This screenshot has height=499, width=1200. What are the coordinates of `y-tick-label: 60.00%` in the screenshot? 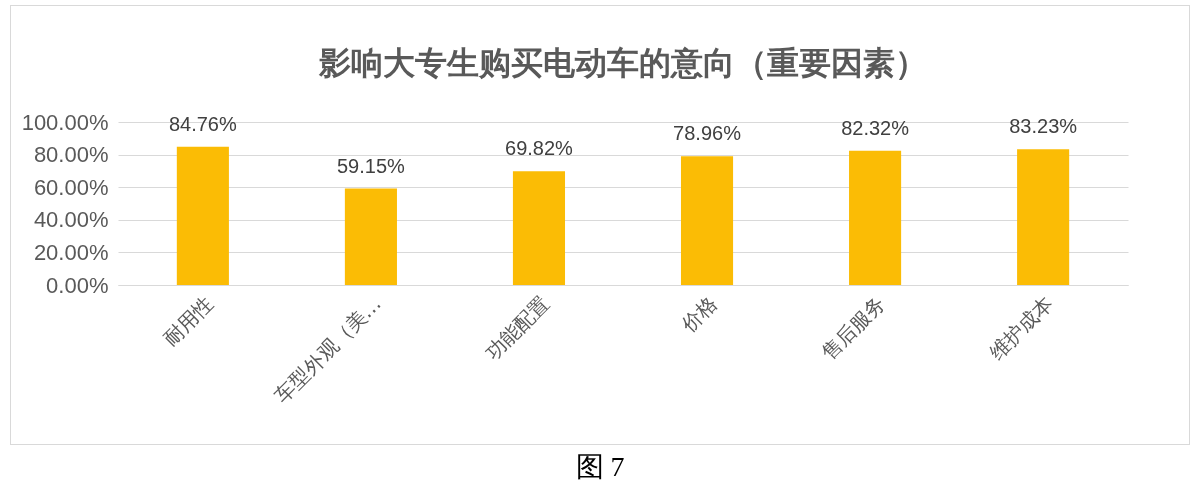 It's located at (71, 187).